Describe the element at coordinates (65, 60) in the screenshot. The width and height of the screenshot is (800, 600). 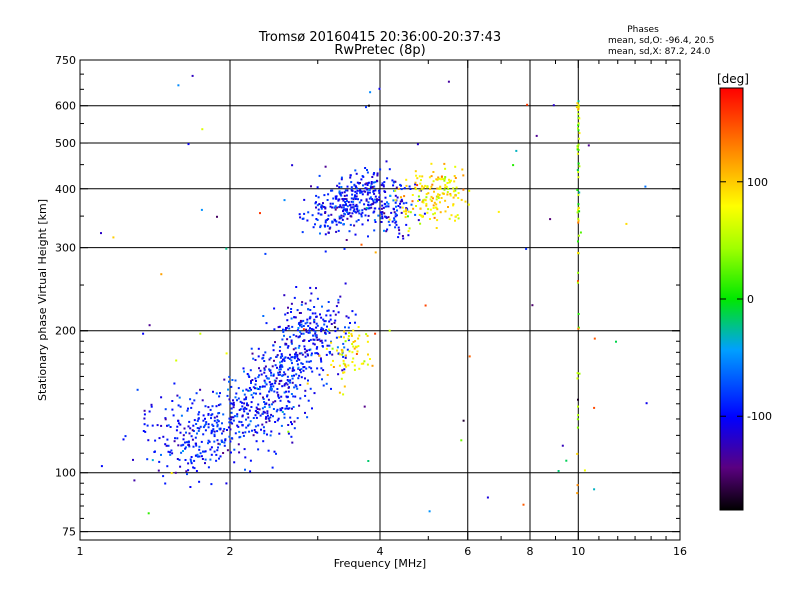
I see `y-tick-label: 750` at that location.